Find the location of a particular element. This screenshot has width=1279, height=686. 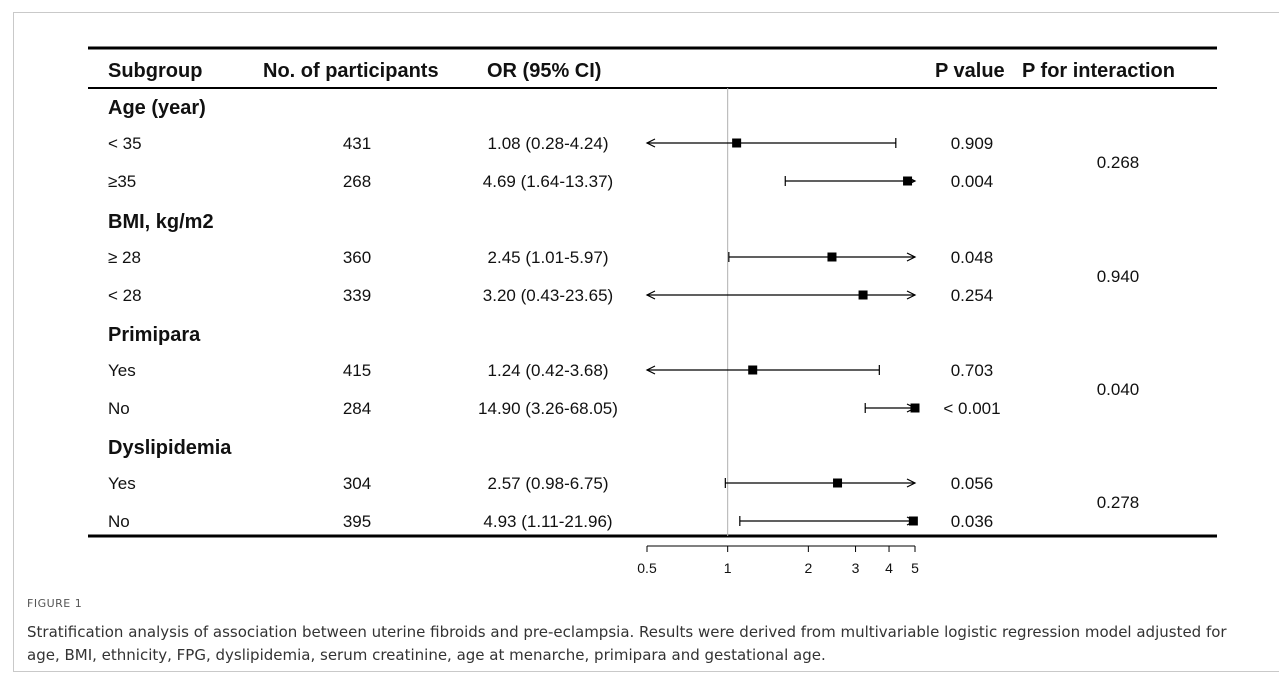

group-label: BMI, kg/m2 is located at coordinates (161, 222).